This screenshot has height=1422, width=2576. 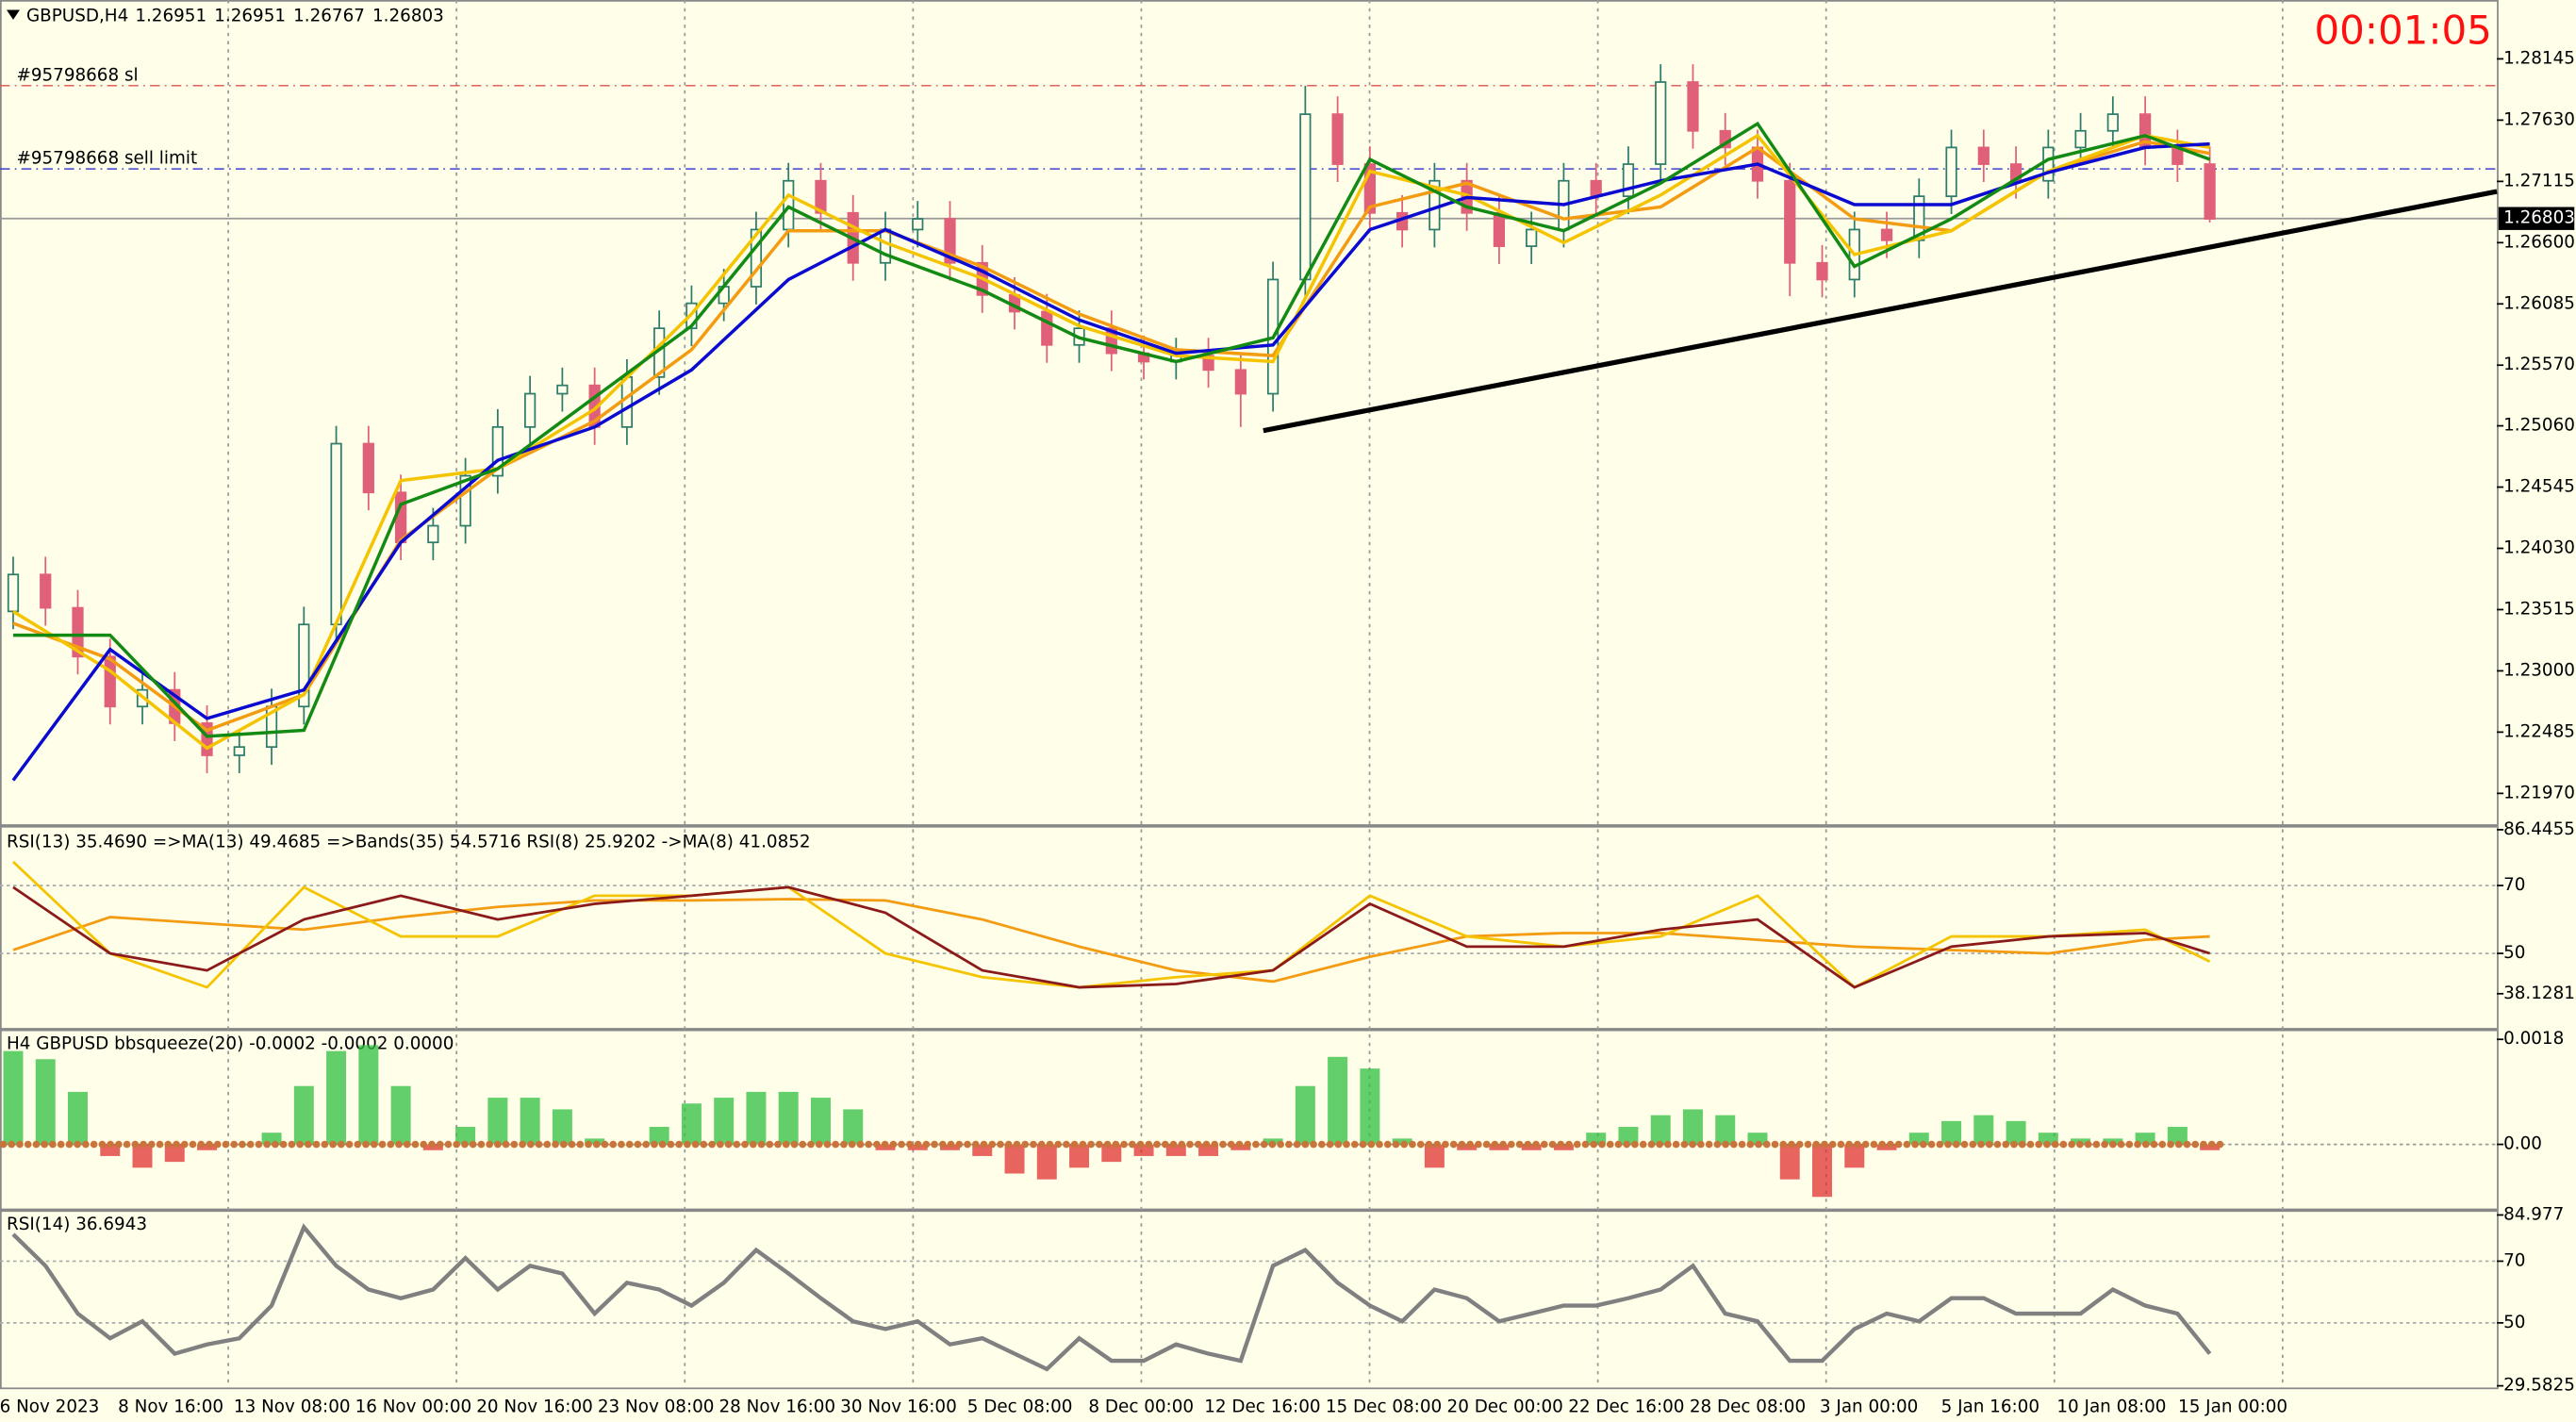 I want to click on time-label: 6 Nov 2023, so click(x=49, y=1406).